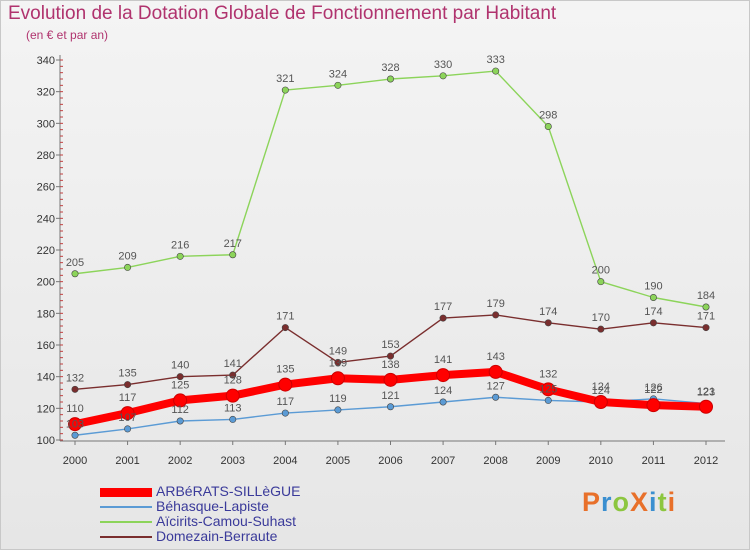 The height and width of the screenshot is (550, 750). What do you see at coordinates (390, 345) in the screenshot?
I see `data-label: 153` at bounding box center [390, 345].